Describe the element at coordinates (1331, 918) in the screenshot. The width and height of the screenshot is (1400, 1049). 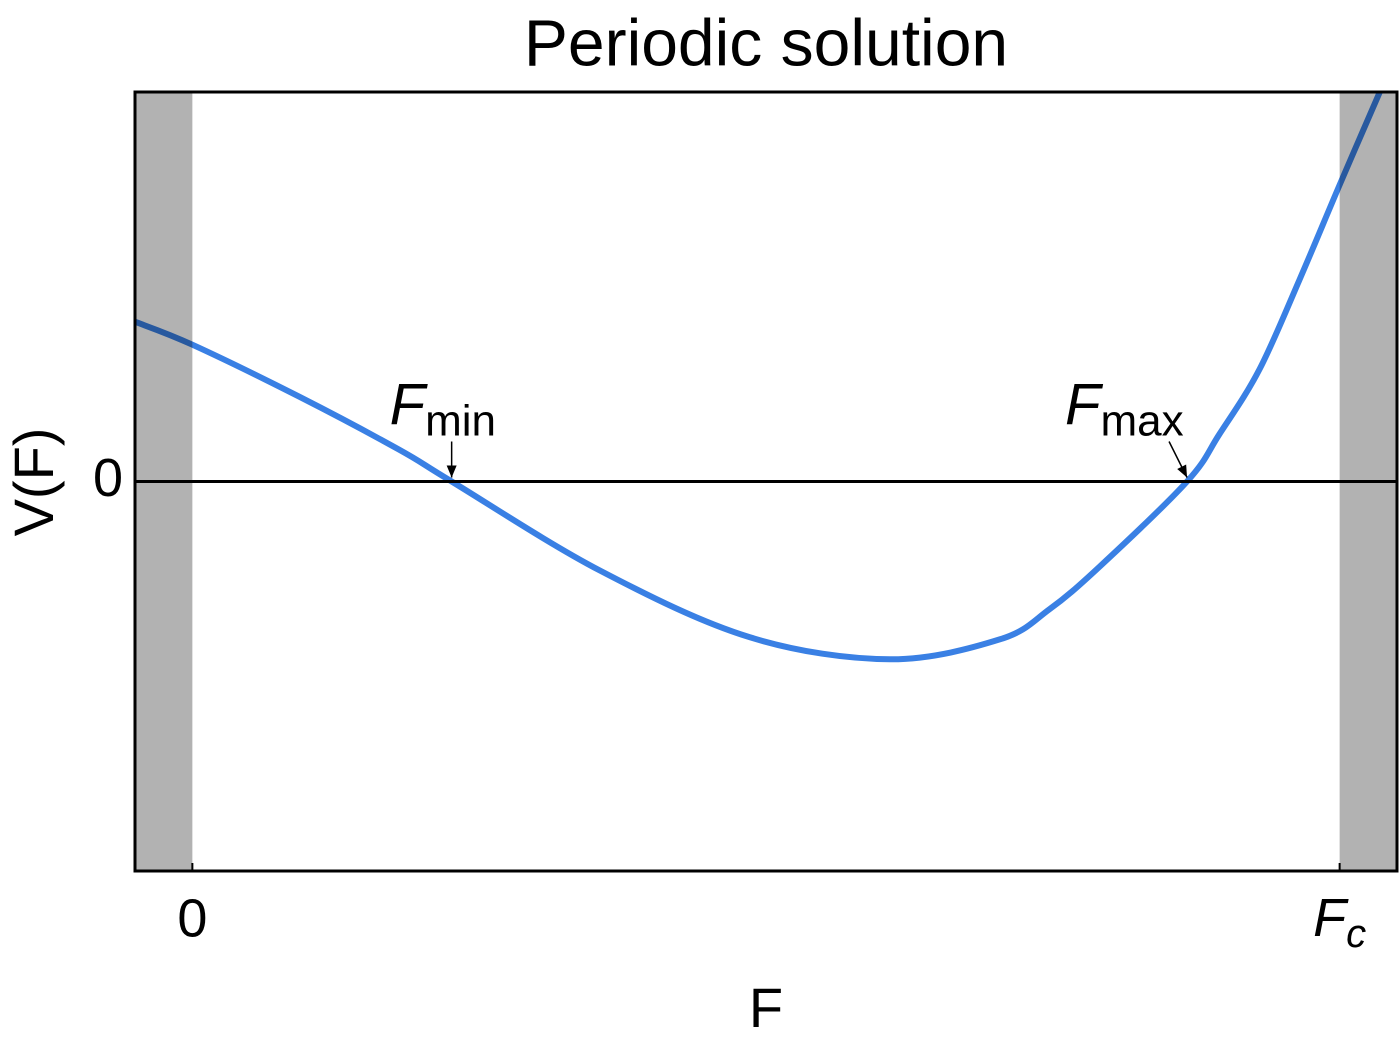
I see `x-tick-label-main: F` at that location.